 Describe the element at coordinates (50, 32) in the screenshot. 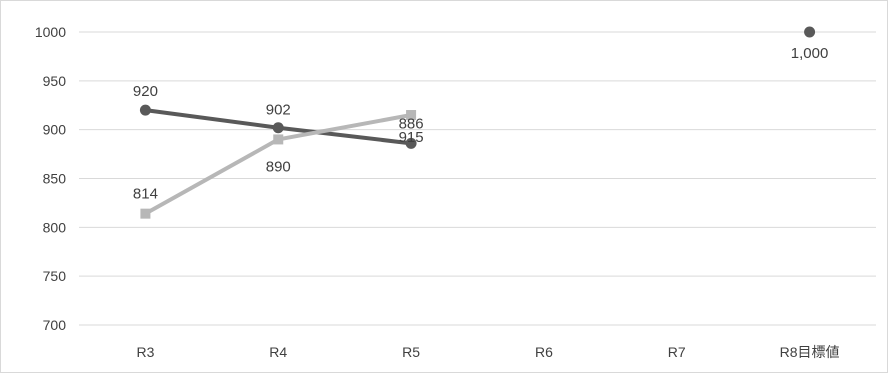

I see `y-tick-label: 1000` at that location.